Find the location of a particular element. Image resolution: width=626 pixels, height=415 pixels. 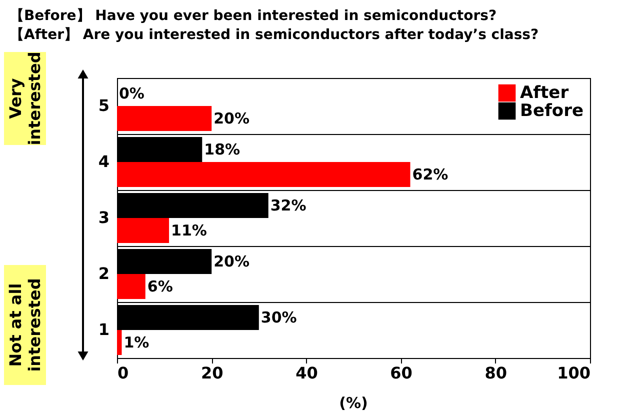

x-tick-label: 40 is located at coordinates (307, 373).